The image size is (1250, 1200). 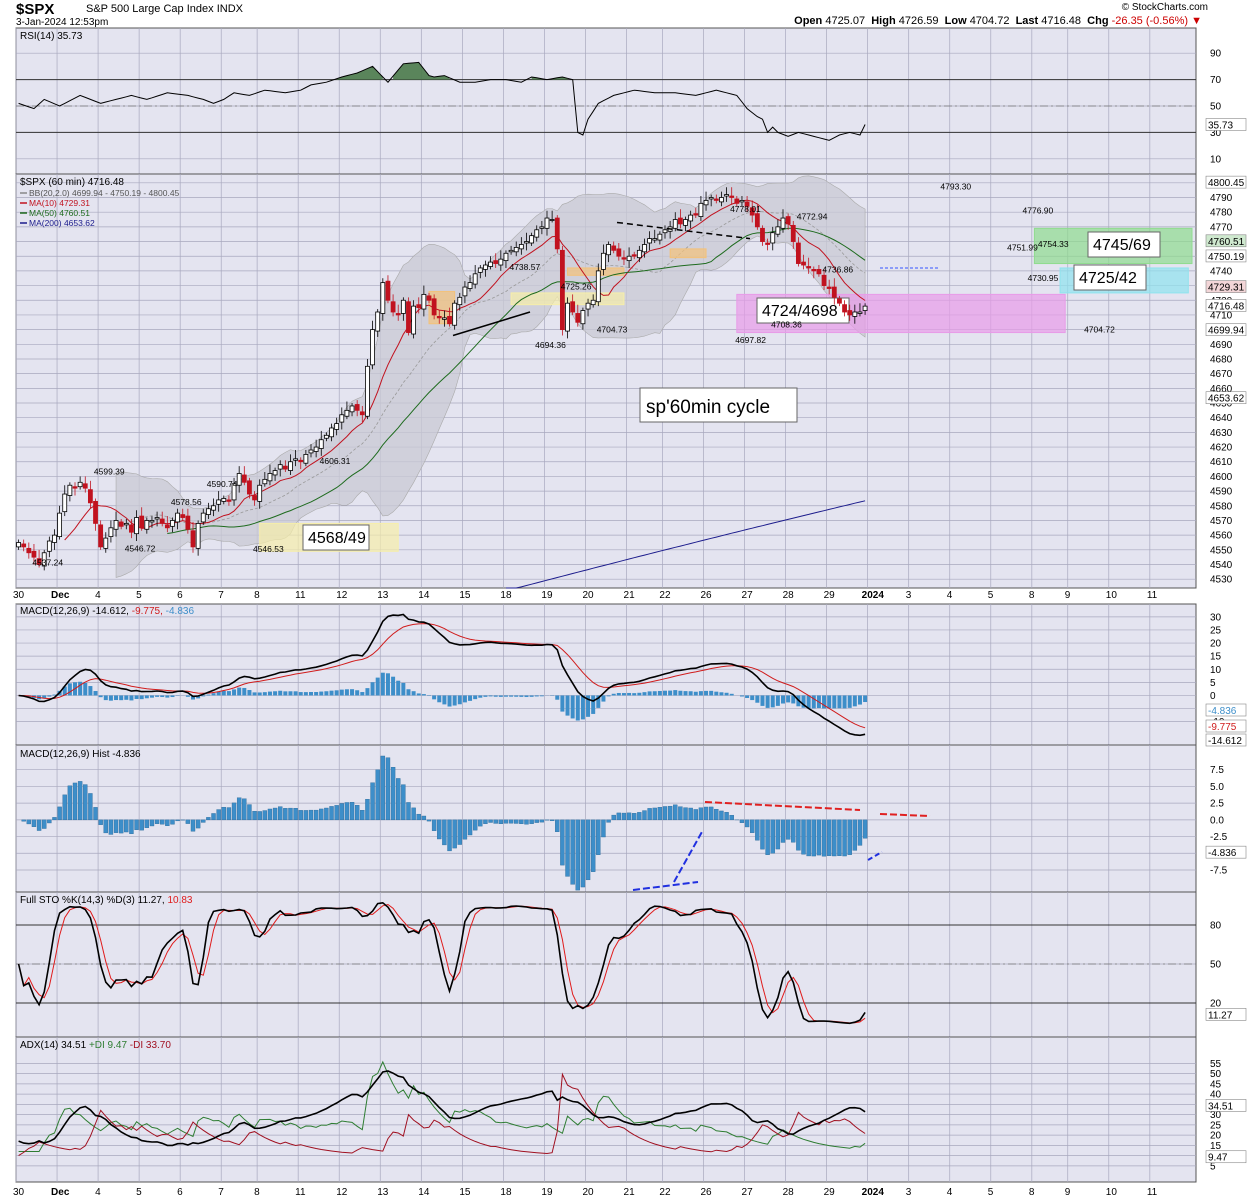 I want to click on divergence-line-red, so click(x=905, y=815).